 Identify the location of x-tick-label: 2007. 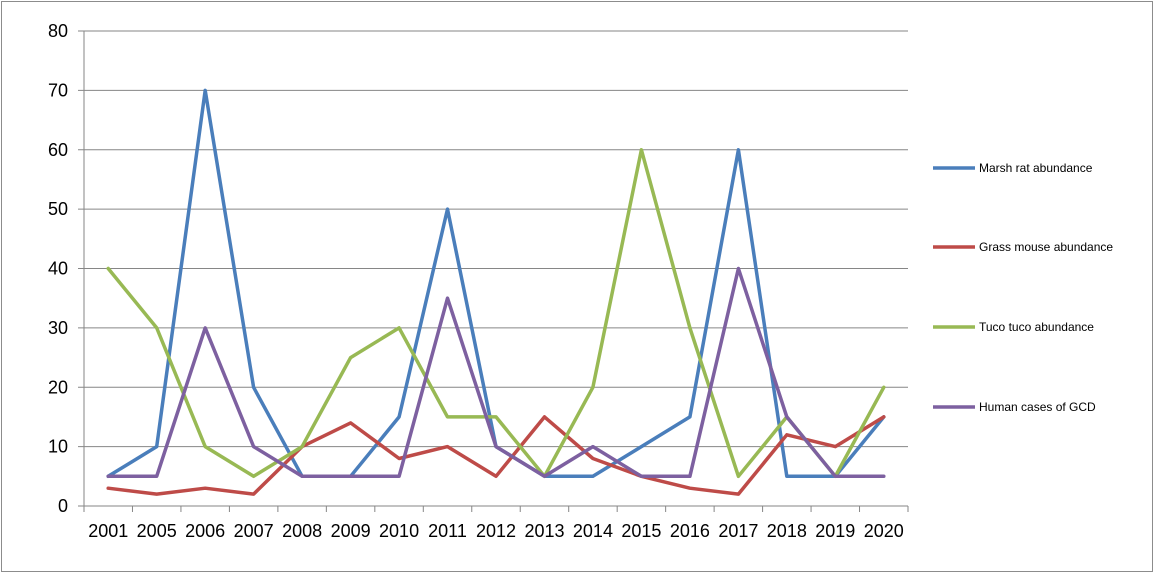
(254, 531).